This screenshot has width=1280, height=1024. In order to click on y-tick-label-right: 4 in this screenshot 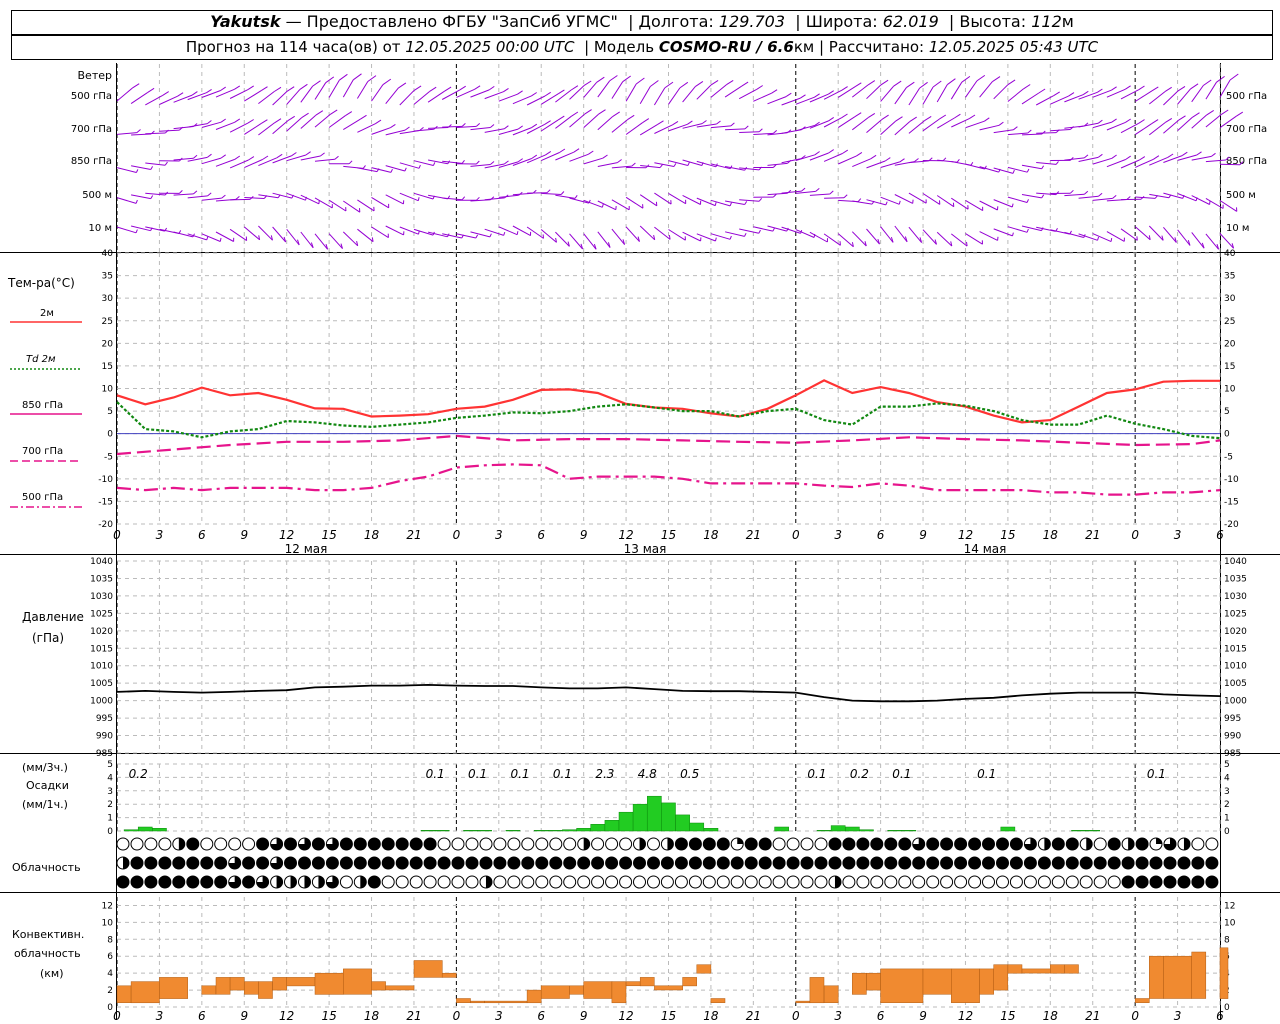, I will do `click(1227, 778)`.